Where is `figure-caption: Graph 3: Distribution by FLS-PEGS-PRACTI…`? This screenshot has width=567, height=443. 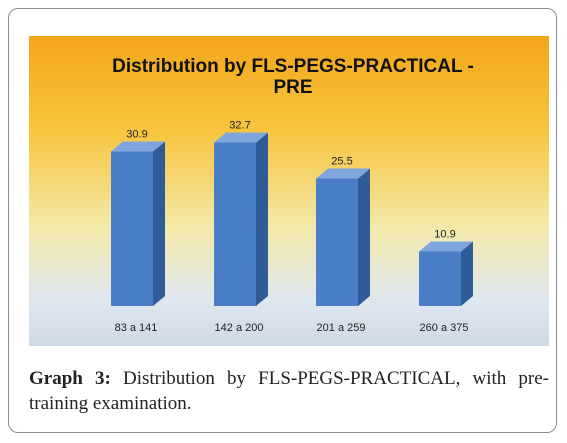 figure-caption: Graph 3: Distribution by FLS-PEGS-PRACTI… is located at coordinates (289, 391).